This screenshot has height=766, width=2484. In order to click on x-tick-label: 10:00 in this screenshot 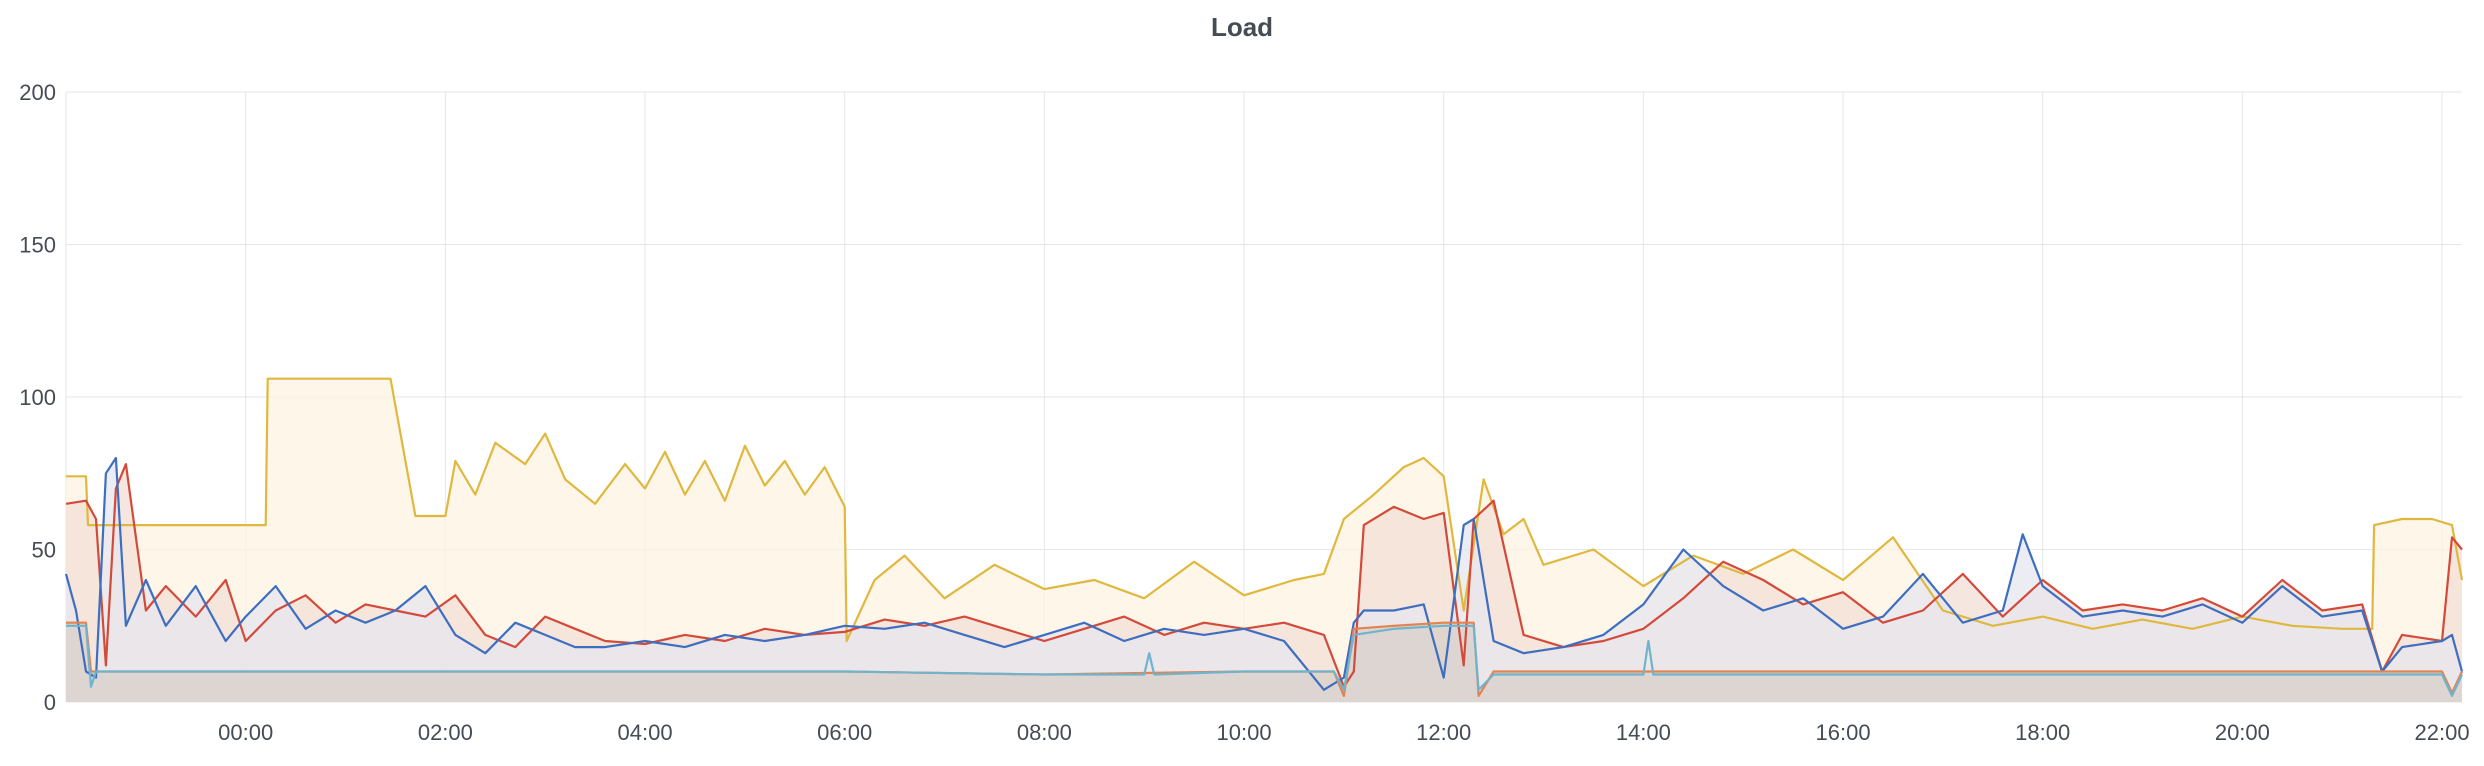, I will do `click(1244, 732)`.